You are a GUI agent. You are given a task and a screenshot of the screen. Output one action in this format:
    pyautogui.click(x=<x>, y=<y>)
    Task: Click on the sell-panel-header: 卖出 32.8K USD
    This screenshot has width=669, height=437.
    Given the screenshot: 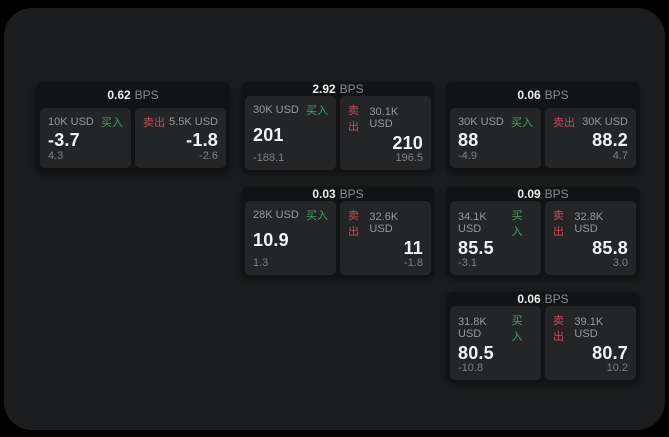 What is the action you would take?
    pyautogui.click(x=590, y=223)
    